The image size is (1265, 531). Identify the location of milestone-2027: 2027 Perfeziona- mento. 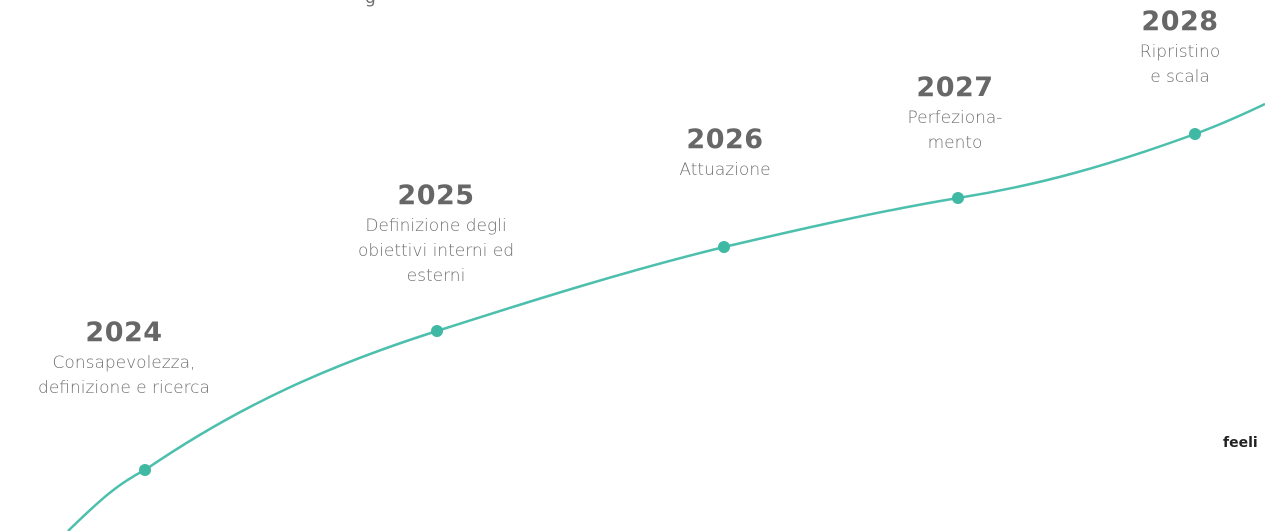
(955, 114).